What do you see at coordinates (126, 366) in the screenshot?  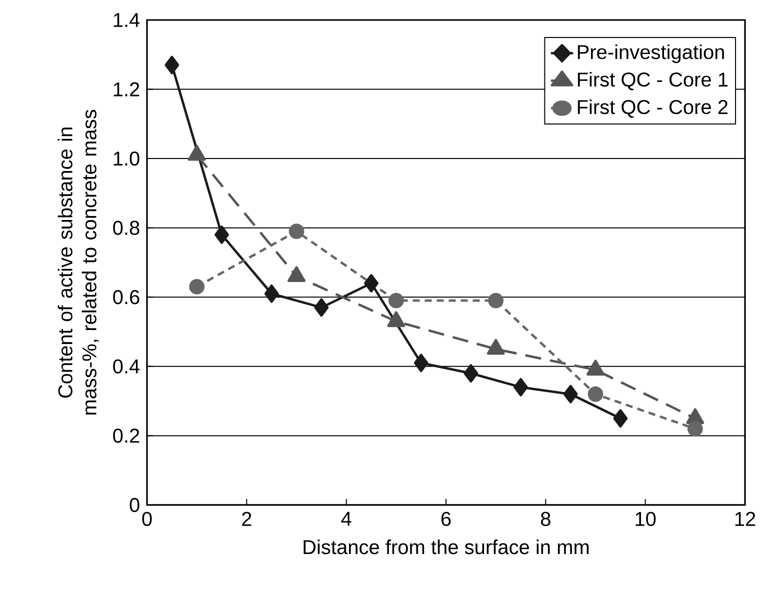 I see `y-tick-label: 0.4` at bounding box center [126, 366].